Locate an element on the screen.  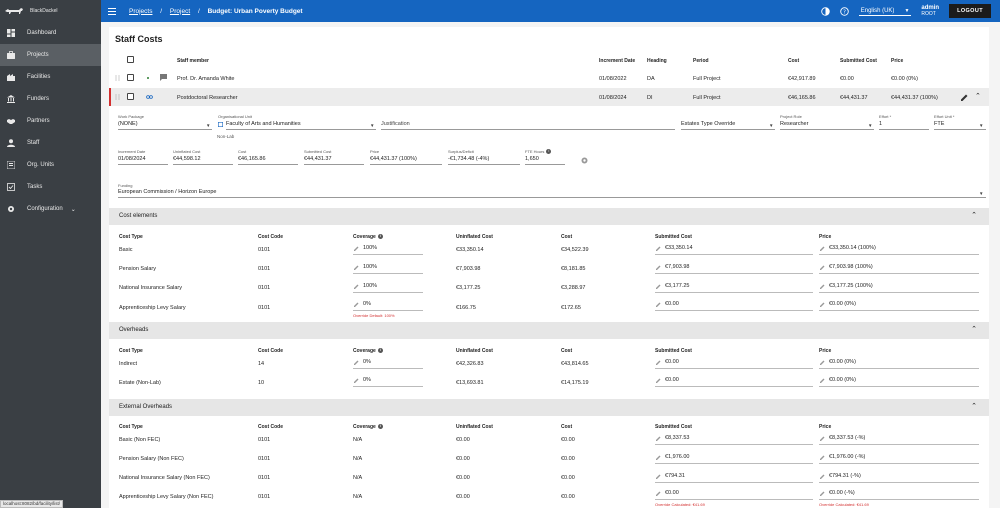
increment-date-field: 01/08/2024 is located at coordinates (143, 160).